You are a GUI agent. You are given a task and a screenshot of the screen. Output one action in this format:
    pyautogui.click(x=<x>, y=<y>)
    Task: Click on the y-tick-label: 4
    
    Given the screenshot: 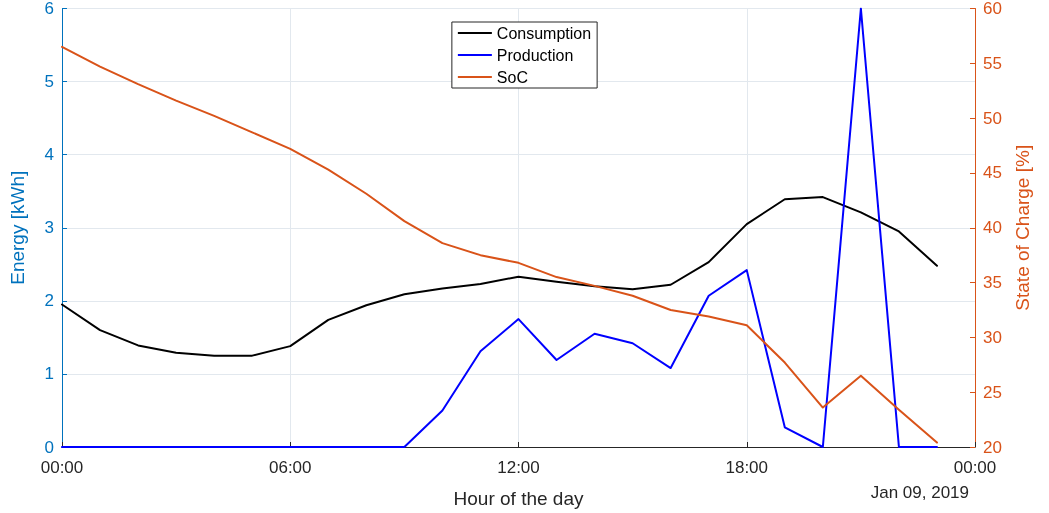 What is the action you would take?
    pyautogui.click(x=49, y=155)
    